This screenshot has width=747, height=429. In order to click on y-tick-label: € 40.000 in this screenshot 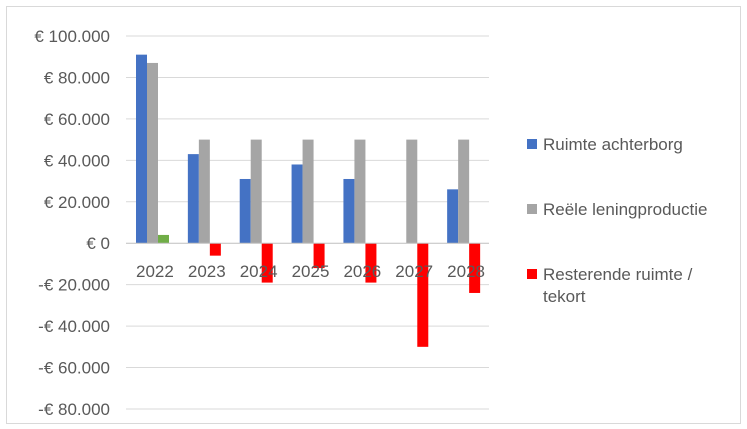, I will do `click(77, 160)`.